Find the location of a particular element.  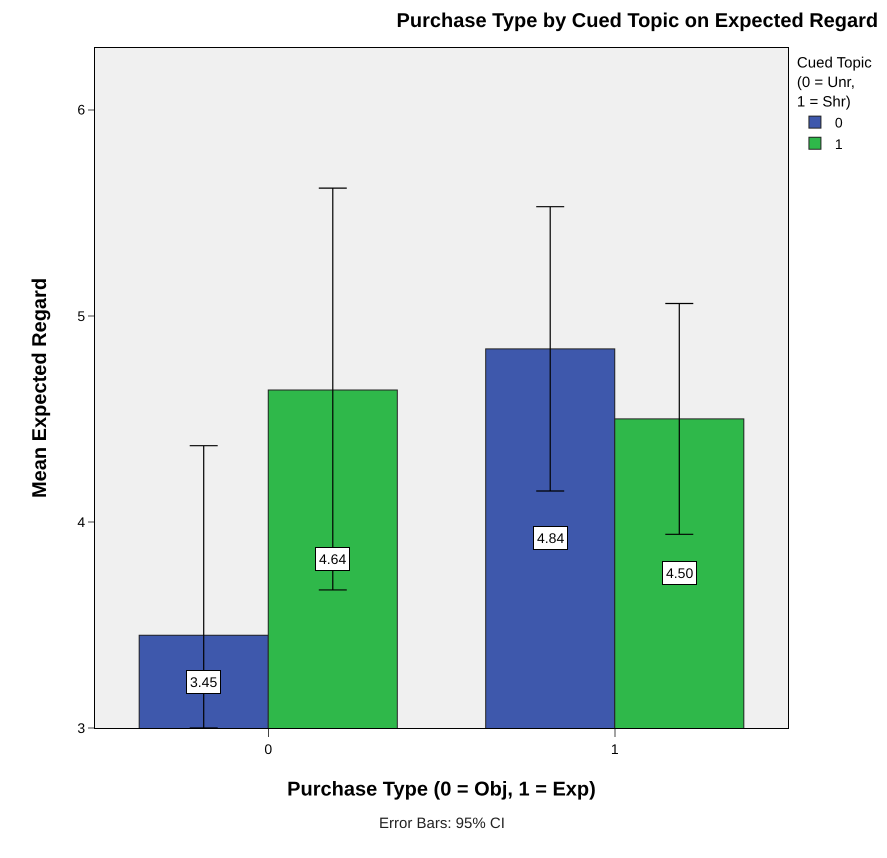

data-label: 4.50 is located at coordinates (680, 573).